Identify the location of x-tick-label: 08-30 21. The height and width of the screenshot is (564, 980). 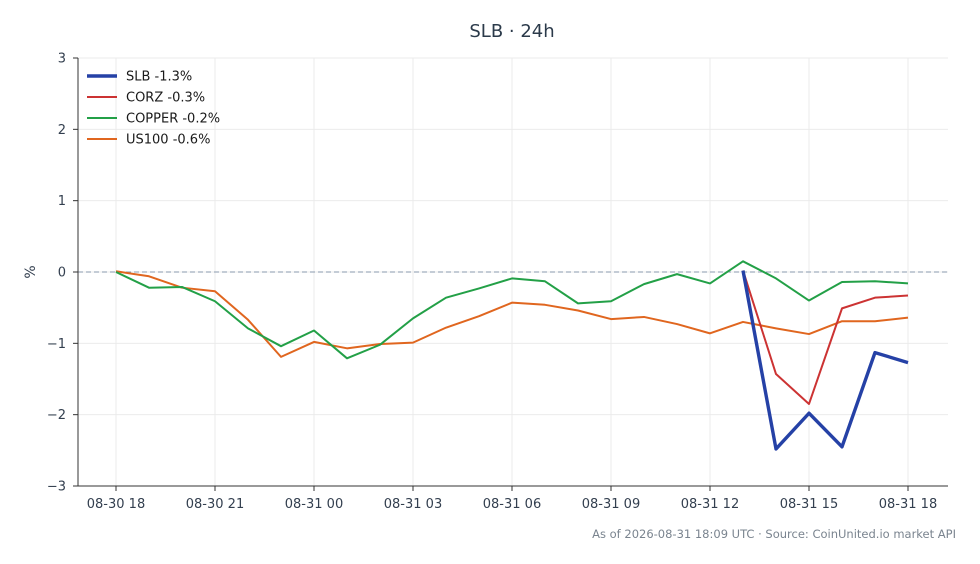
(215, 504).